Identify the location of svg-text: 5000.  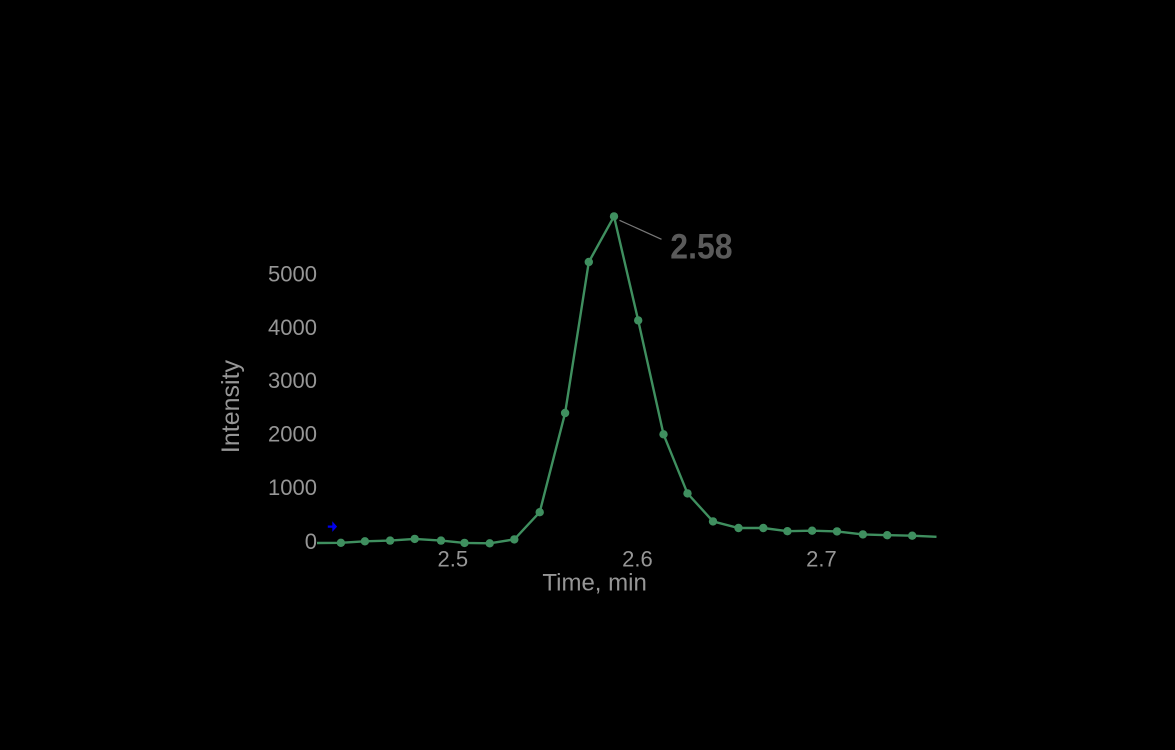
(292, 273).